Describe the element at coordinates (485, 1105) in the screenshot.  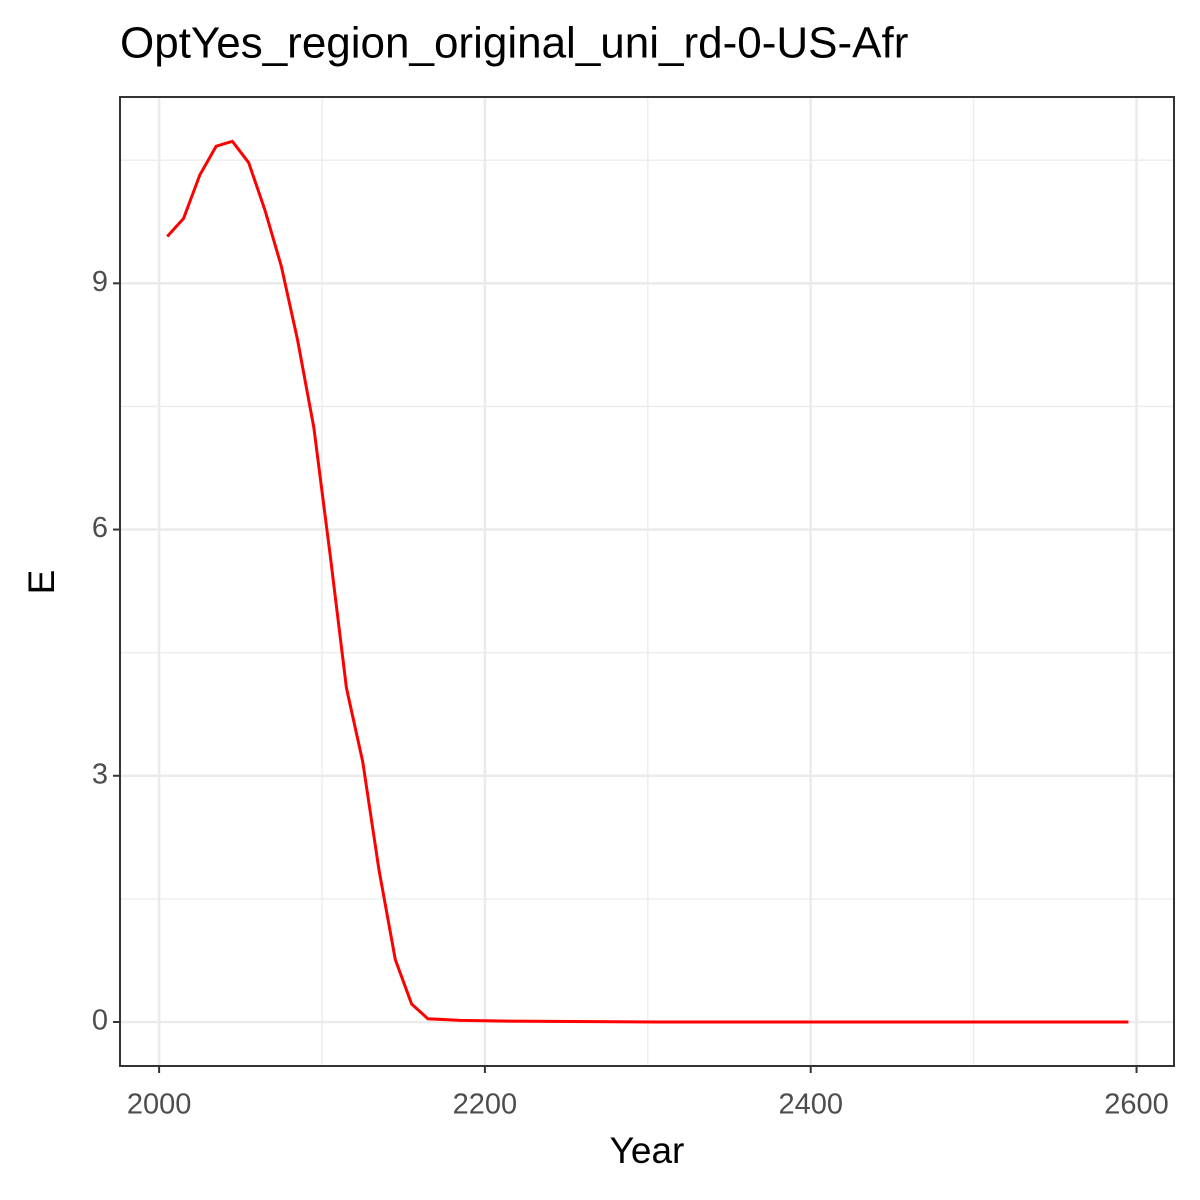
I see `x-tick-label: 2200` at that location.